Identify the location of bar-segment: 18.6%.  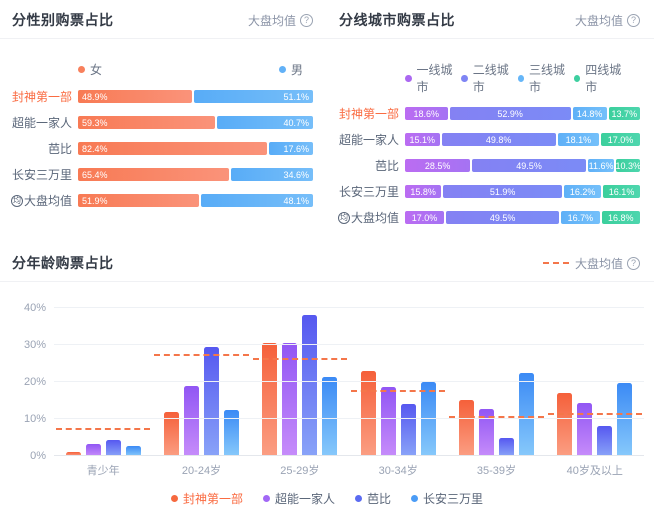
(426, 113).